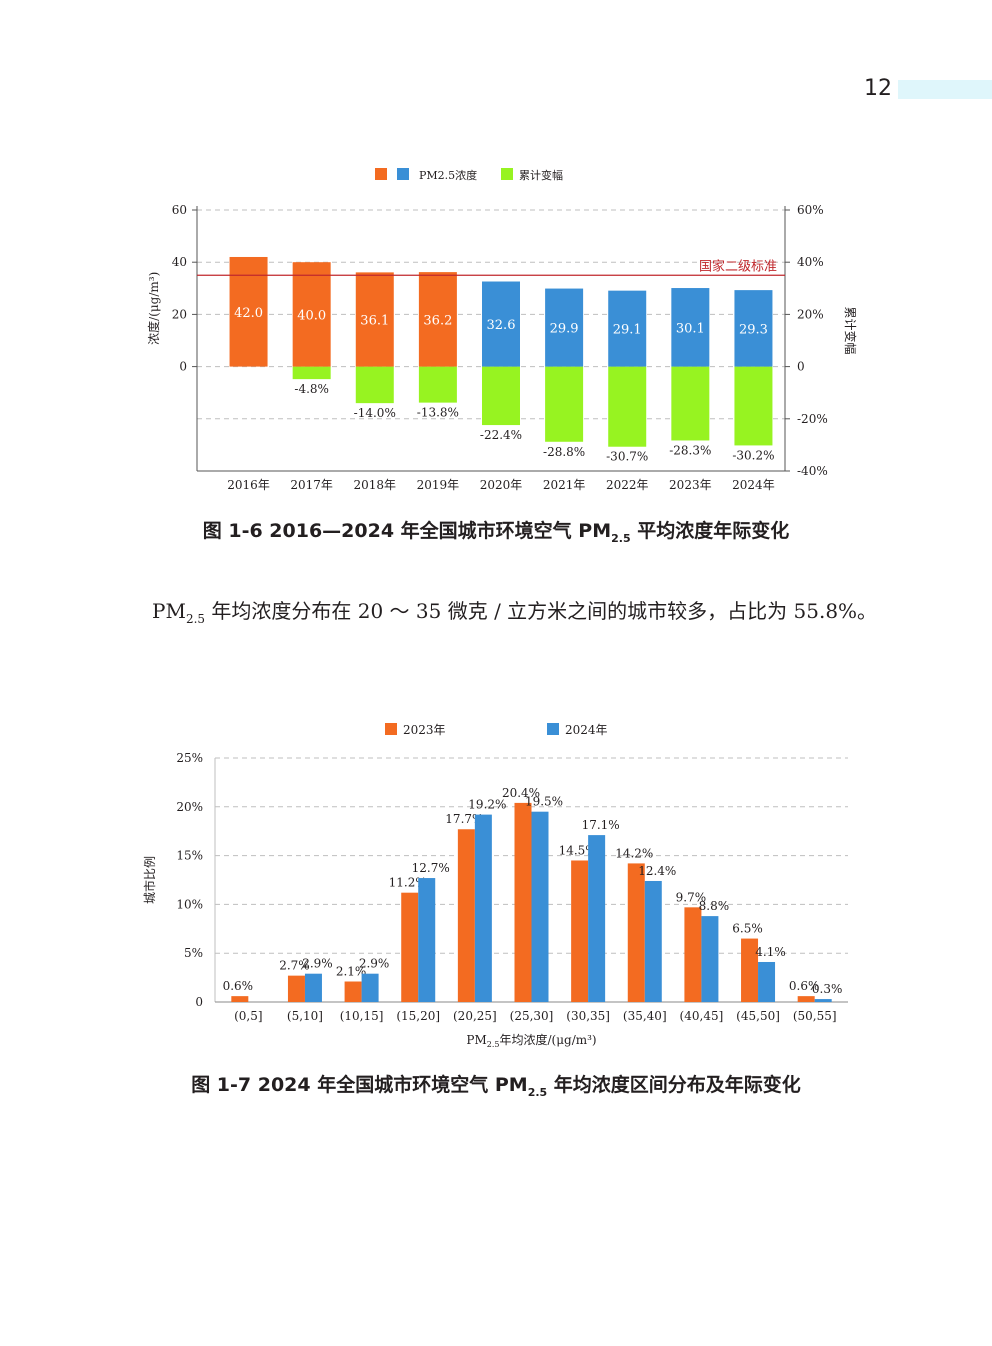 The image size is (992, 1346). Describe the element at coordinates (564, 452) in the screenshot. I see `change-label: -28.8%` at that location.